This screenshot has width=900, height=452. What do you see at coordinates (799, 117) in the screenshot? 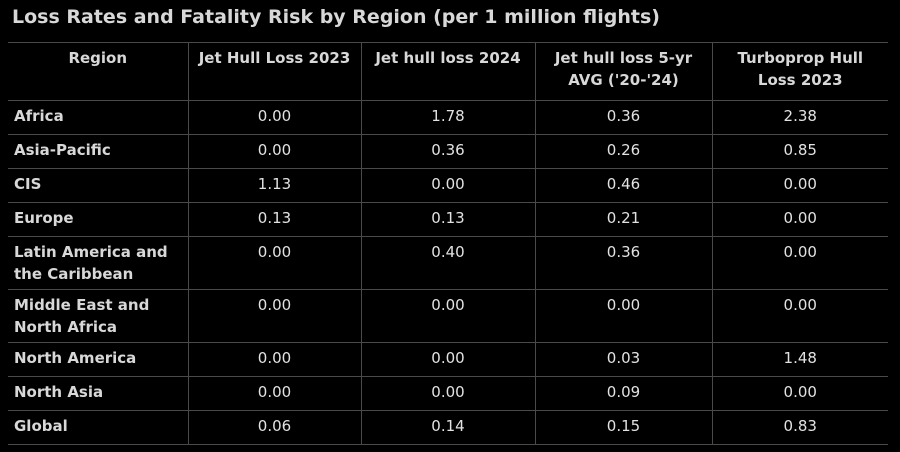
I see `value-cell: 2.38` at bounding box center [799, 117].